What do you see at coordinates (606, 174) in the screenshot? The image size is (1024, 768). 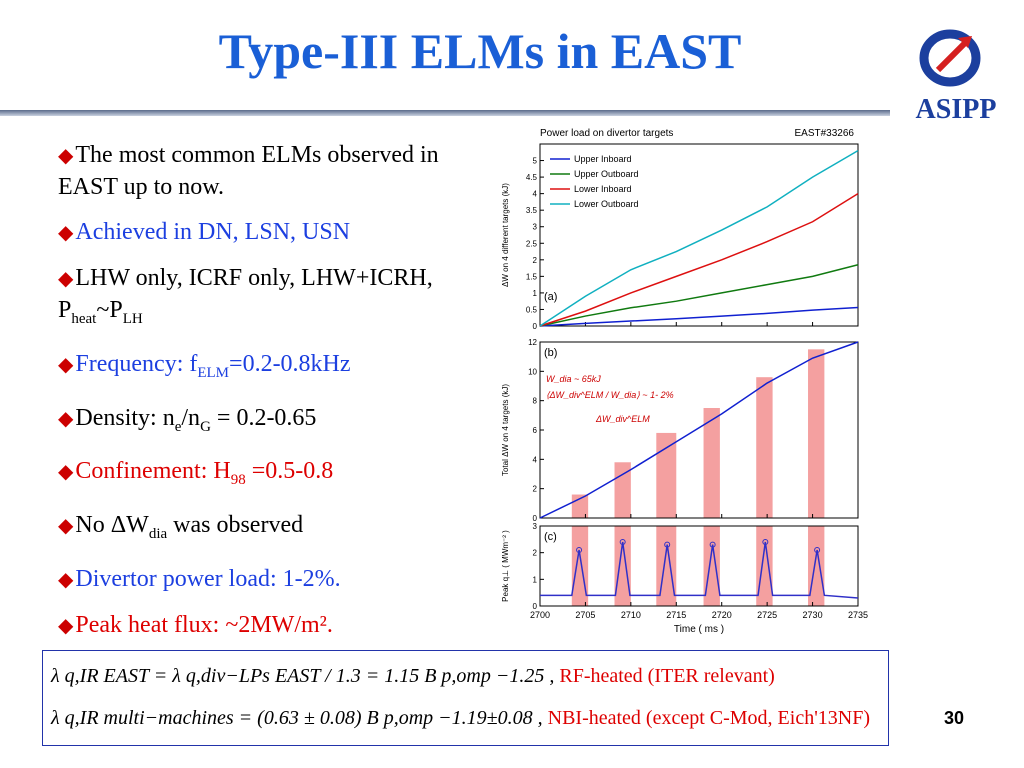 I see `legend-entry: Upper Outboard` at bounding box center [606, 174].